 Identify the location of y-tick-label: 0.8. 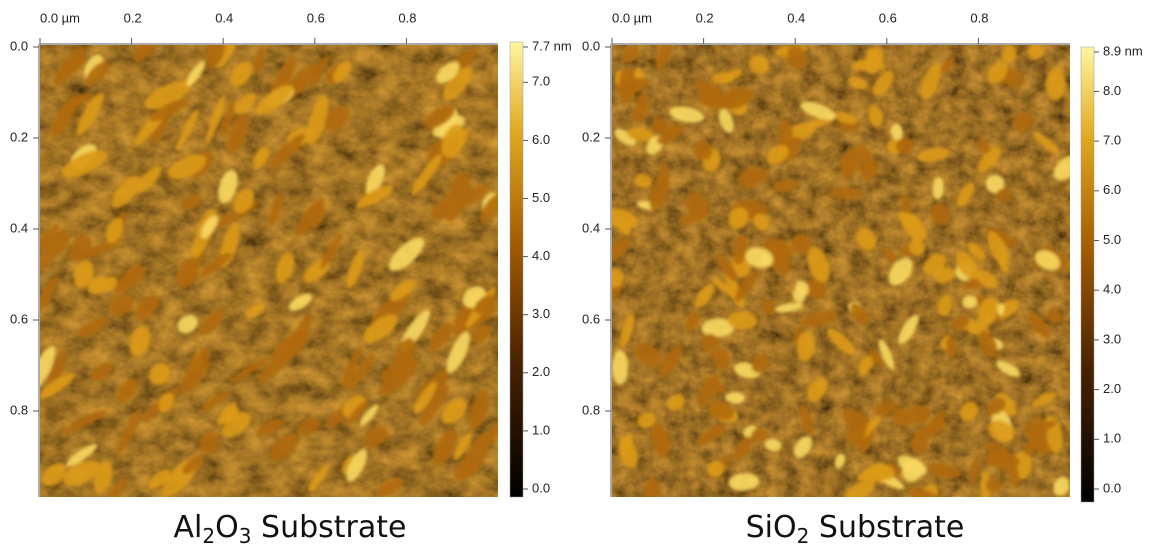
(591, 409).